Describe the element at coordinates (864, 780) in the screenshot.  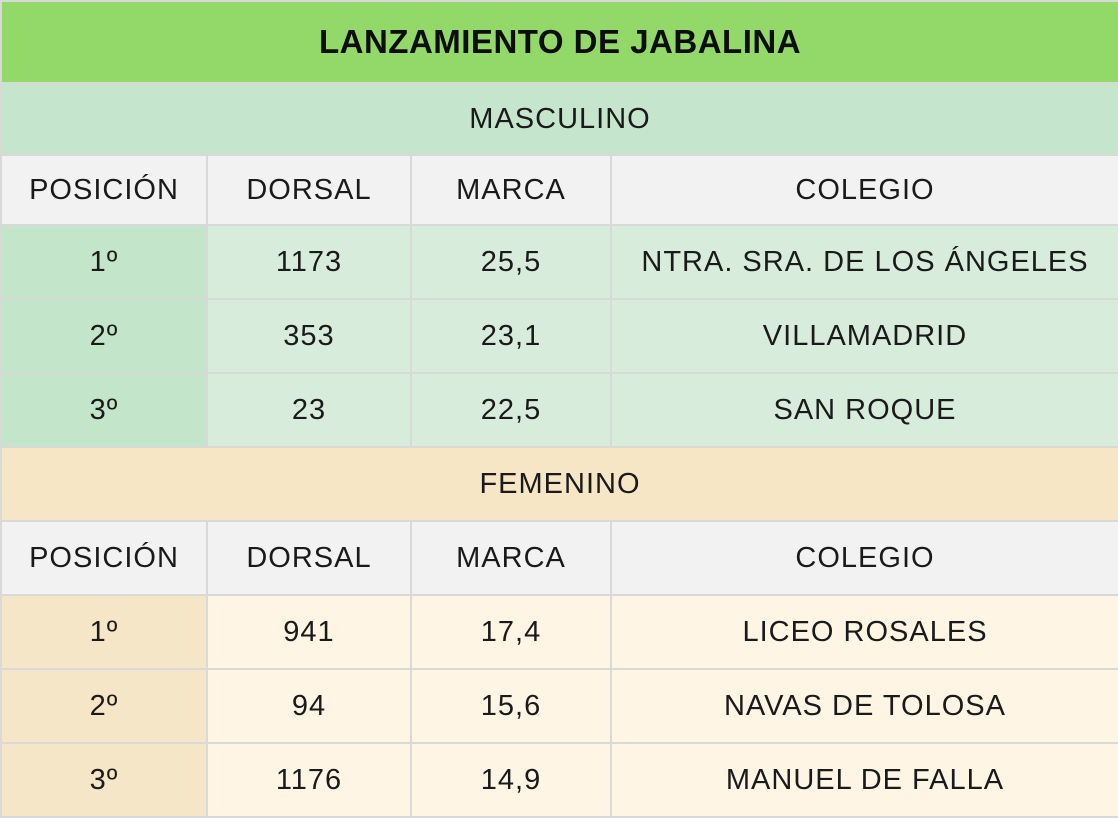
I see `cell-colegio: MANUEL DE FALLA` at that location.